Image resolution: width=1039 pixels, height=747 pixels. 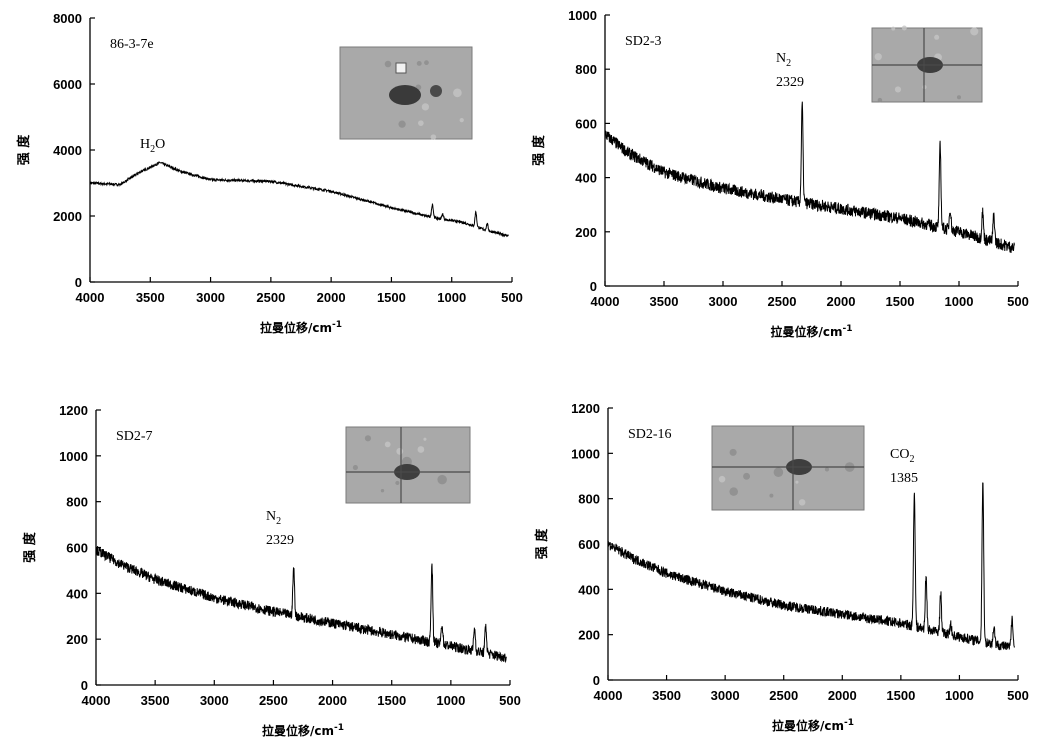 I want to click on sample-label: SD2-16, so click(x=650, y=434).